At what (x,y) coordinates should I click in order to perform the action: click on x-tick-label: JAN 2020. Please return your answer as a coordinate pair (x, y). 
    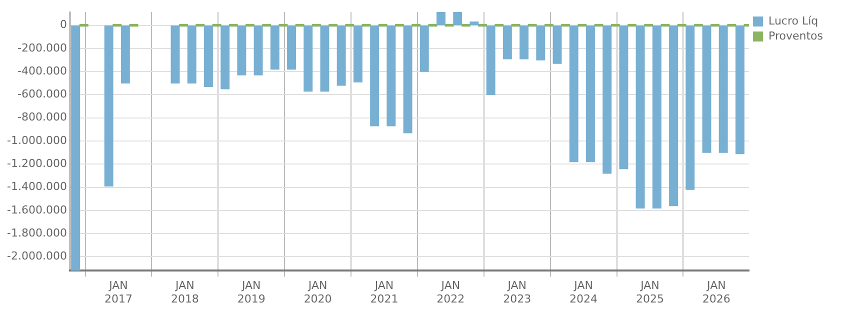
    Looking at the image, I should click on (318, 292).